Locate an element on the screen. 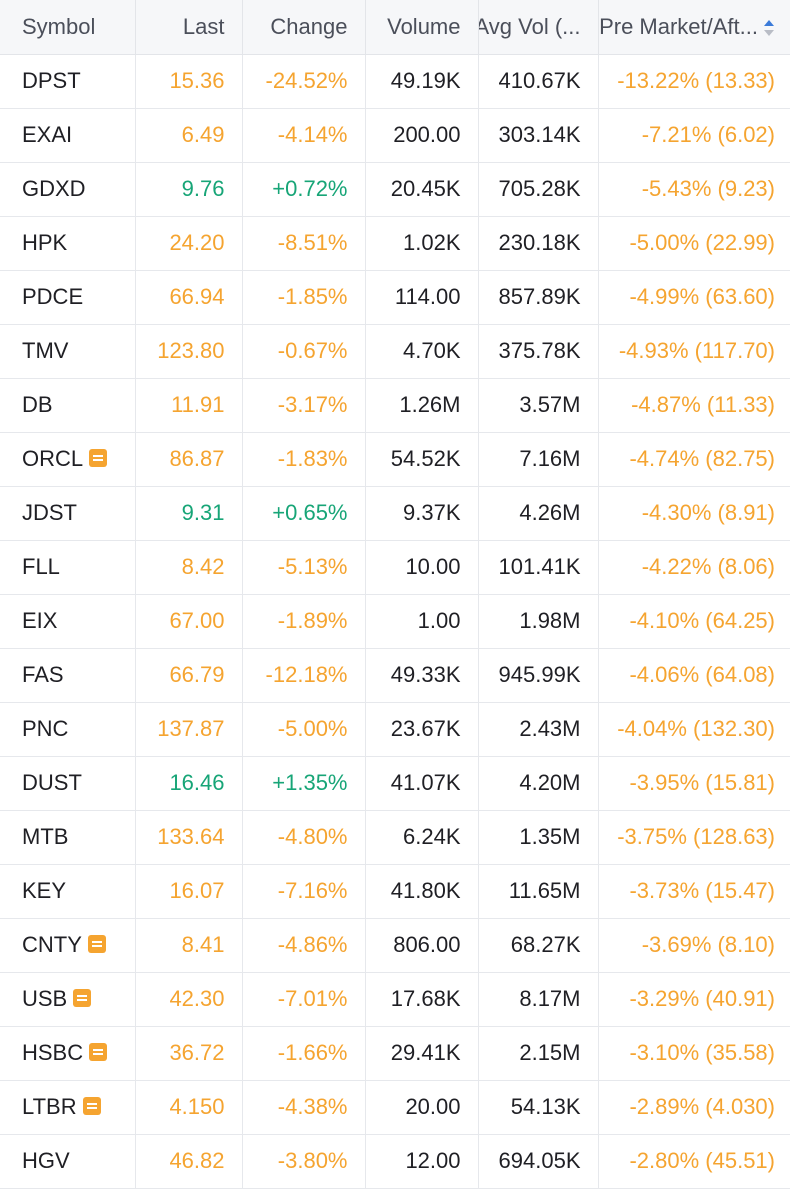 The height and width of the screenshot is (1200, 790). symbol-cell: GDXD is located at coordinates (68, 189).